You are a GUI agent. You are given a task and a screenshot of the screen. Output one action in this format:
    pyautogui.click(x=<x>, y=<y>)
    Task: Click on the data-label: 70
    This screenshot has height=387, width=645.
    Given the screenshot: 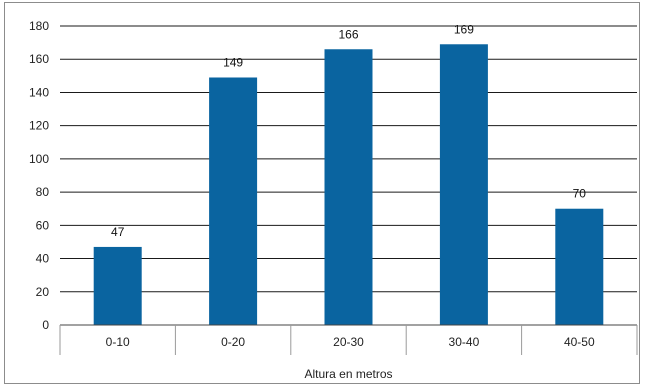 What is the action you would take?
    pyautogui.click(x=580, y=194)
    